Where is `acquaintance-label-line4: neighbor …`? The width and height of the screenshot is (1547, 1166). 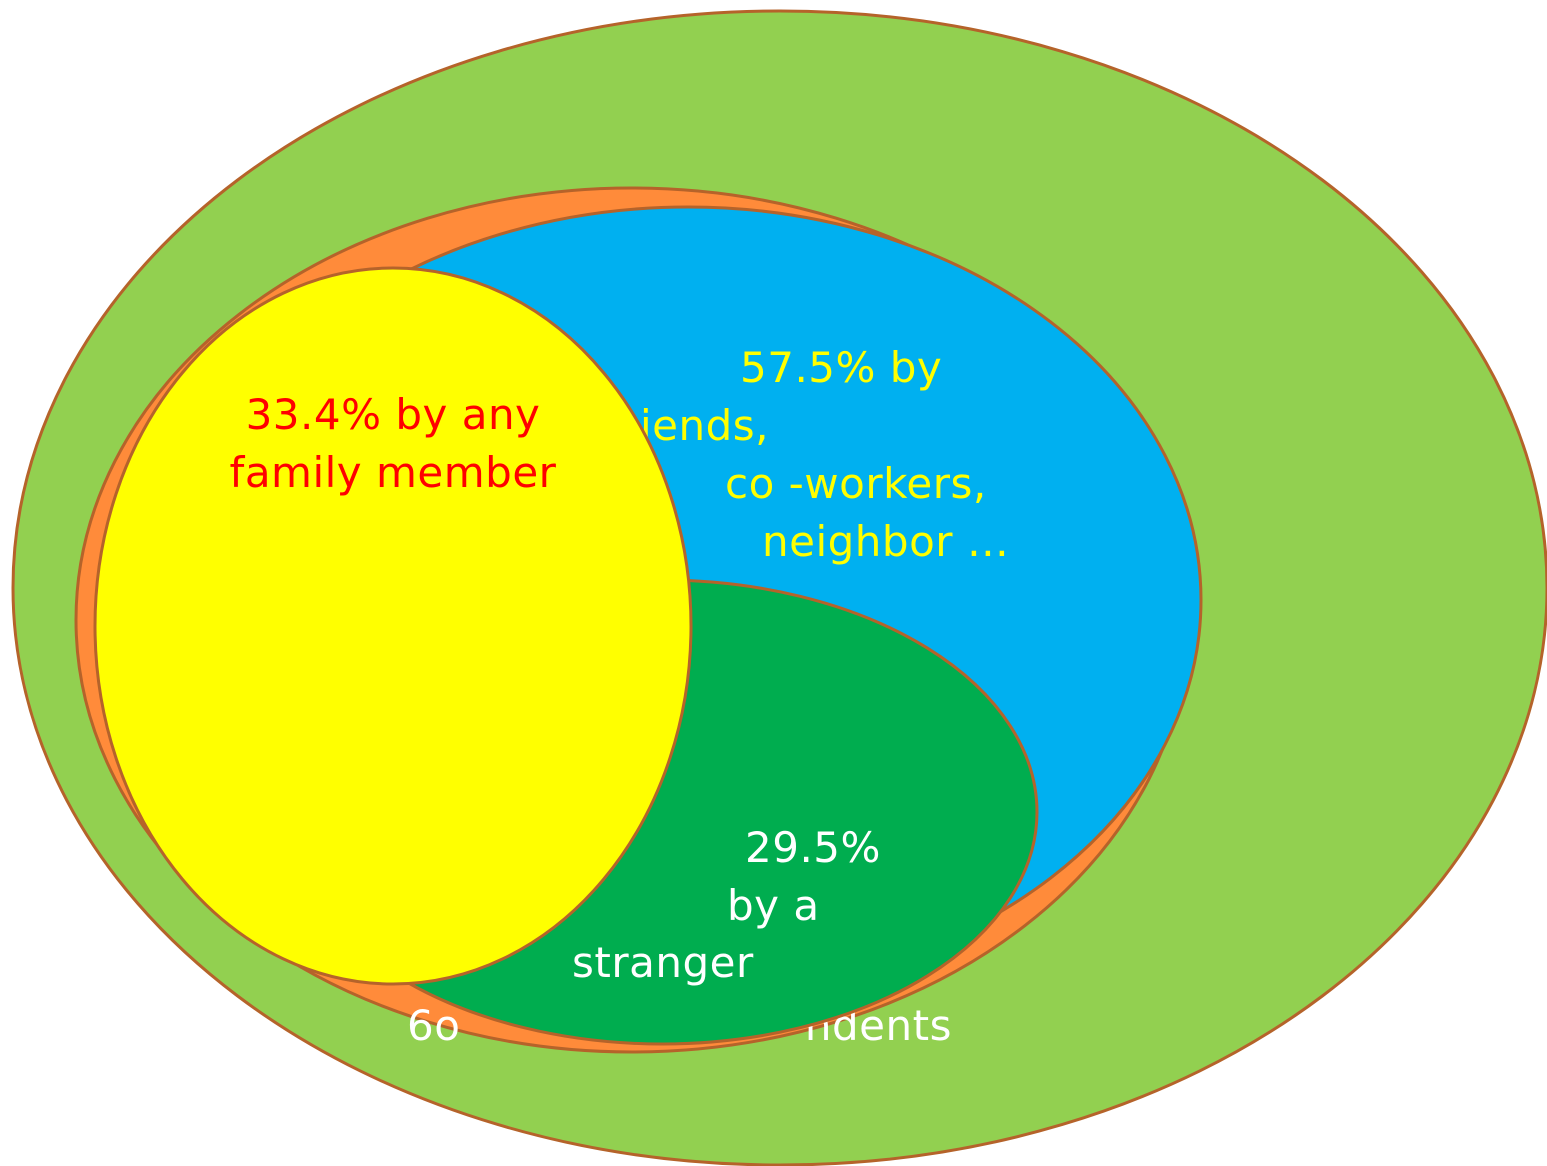 acquaintance-label-line4: neighbor … is located at coordinates (885, 541).